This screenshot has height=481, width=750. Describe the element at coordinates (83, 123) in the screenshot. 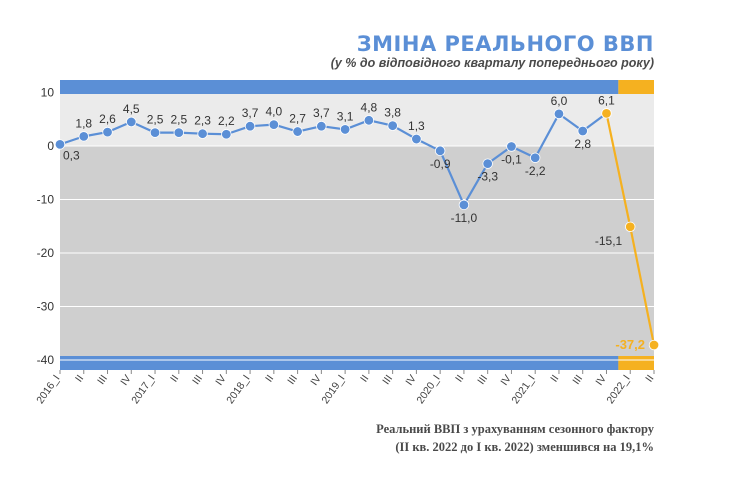

I see `data-label: 1,8` at that location.